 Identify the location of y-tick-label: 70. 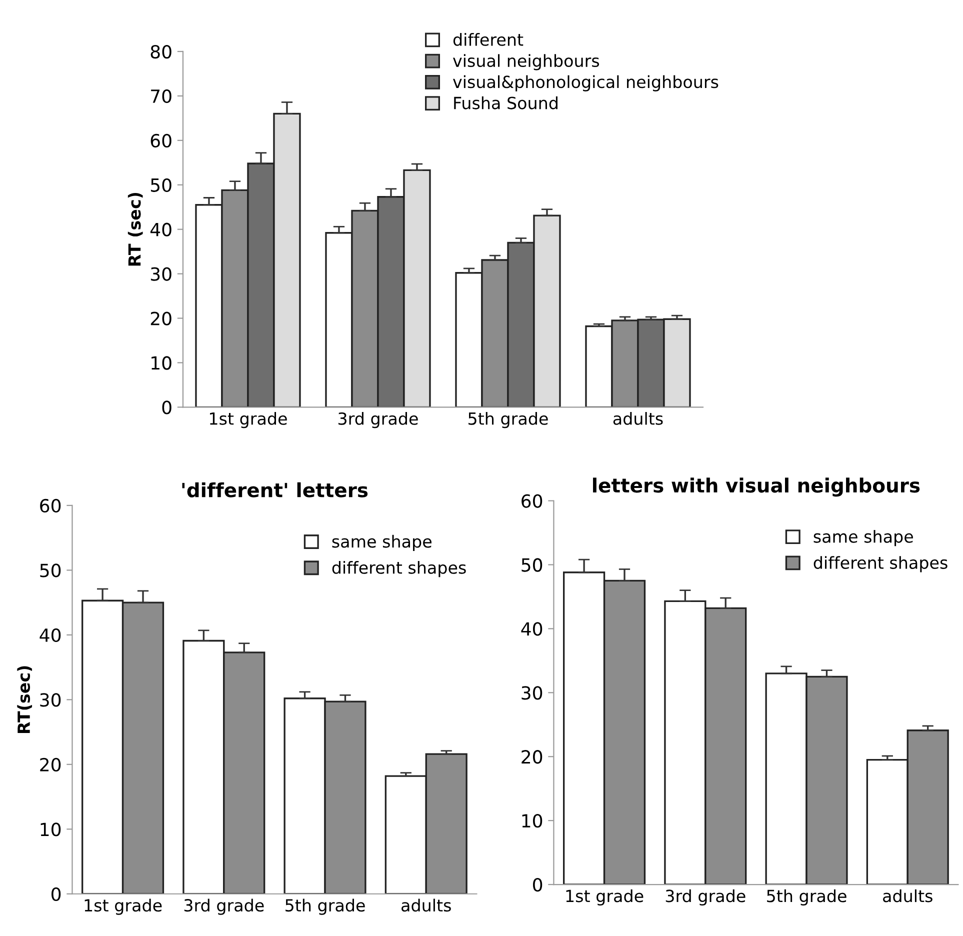
(161, 96).